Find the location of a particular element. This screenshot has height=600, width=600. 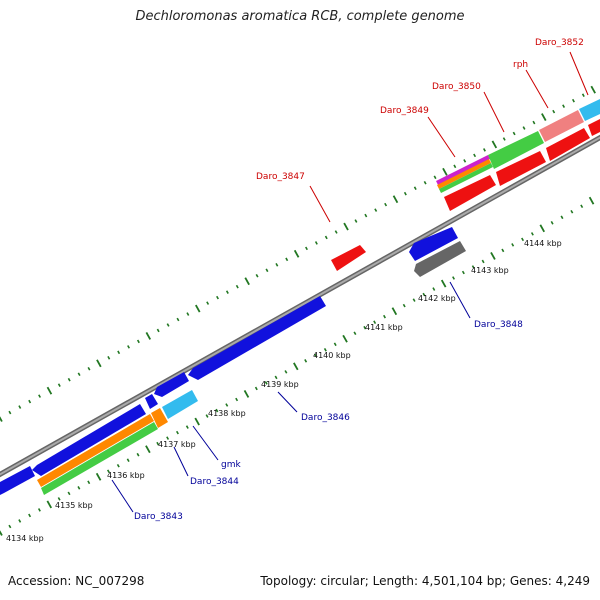

gene-block-pink is located at coordinates (561, 126).